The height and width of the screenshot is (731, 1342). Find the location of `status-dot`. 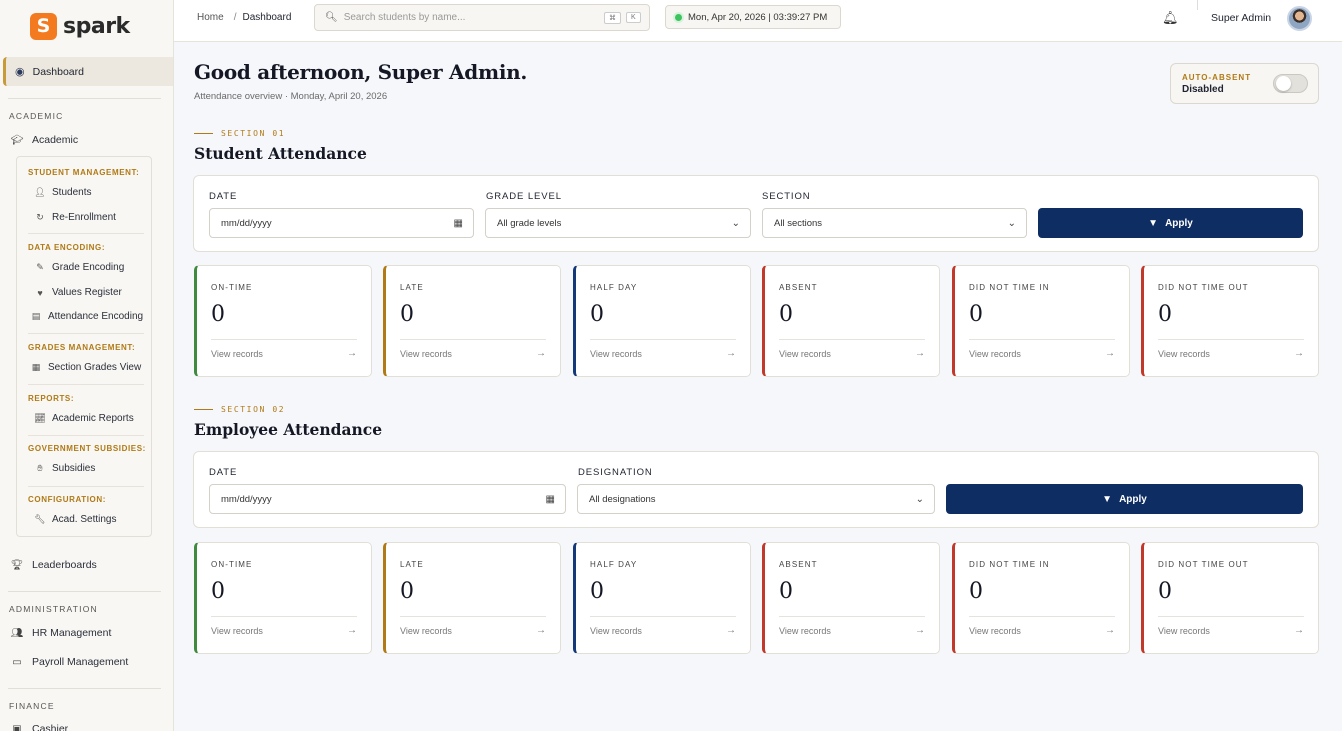

status-dot is located at coordinates (678, 17).